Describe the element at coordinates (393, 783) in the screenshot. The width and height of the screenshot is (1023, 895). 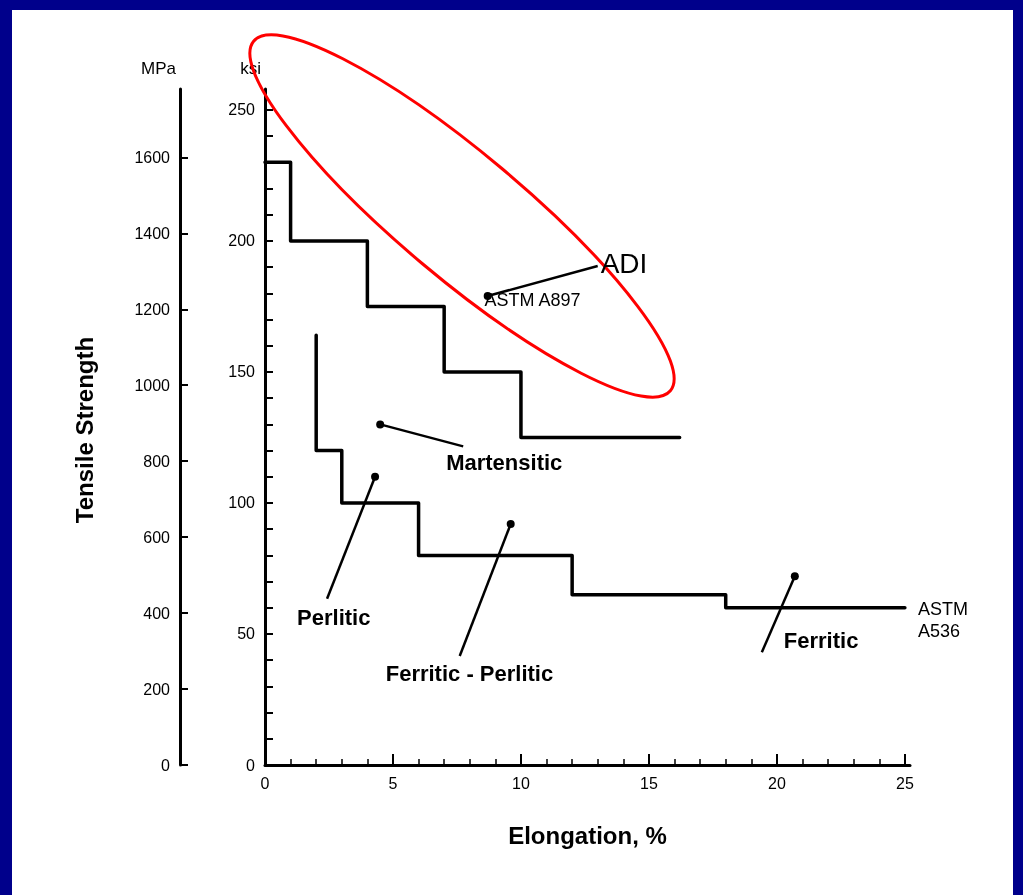
I see `x-tick-label: 5` at that location.